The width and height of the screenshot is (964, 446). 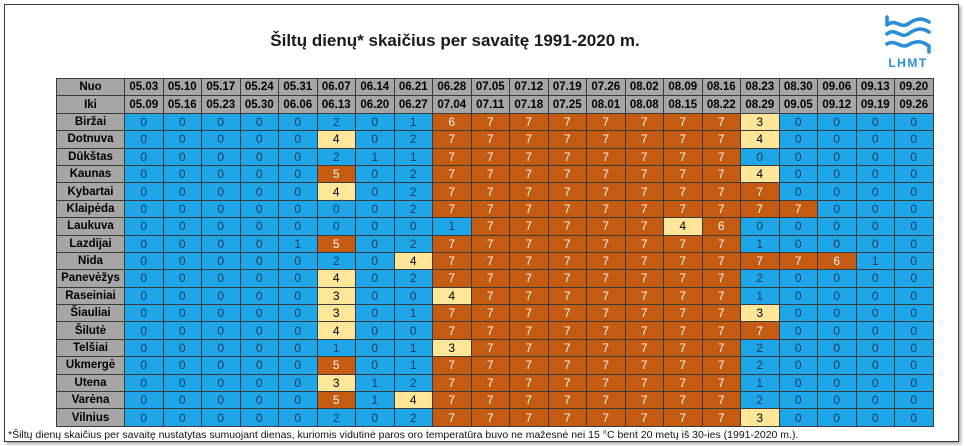 I want to click on week-start-cell: 07.26, so click(x=606, y=88).